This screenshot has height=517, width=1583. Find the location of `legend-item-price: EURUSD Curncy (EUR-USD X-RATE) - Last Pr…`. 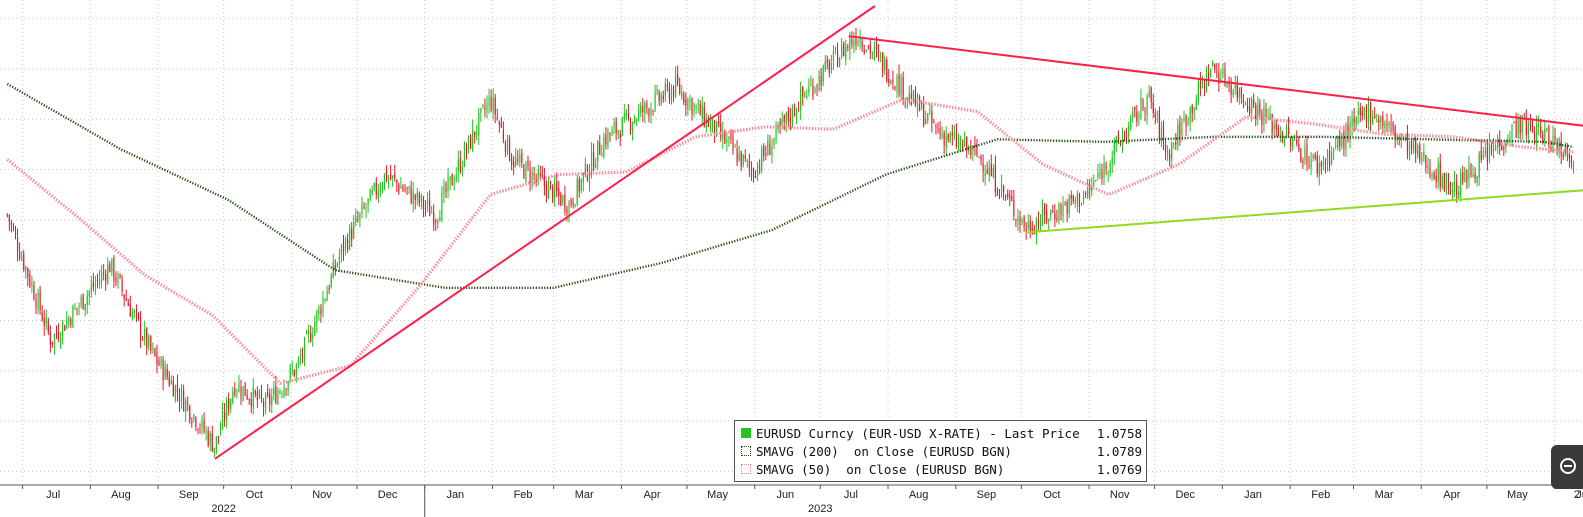

legend-item-price: EURUSD Curncy (EUR-USD X-RATE) - Last Pr… is located at coordinates (941, 433).